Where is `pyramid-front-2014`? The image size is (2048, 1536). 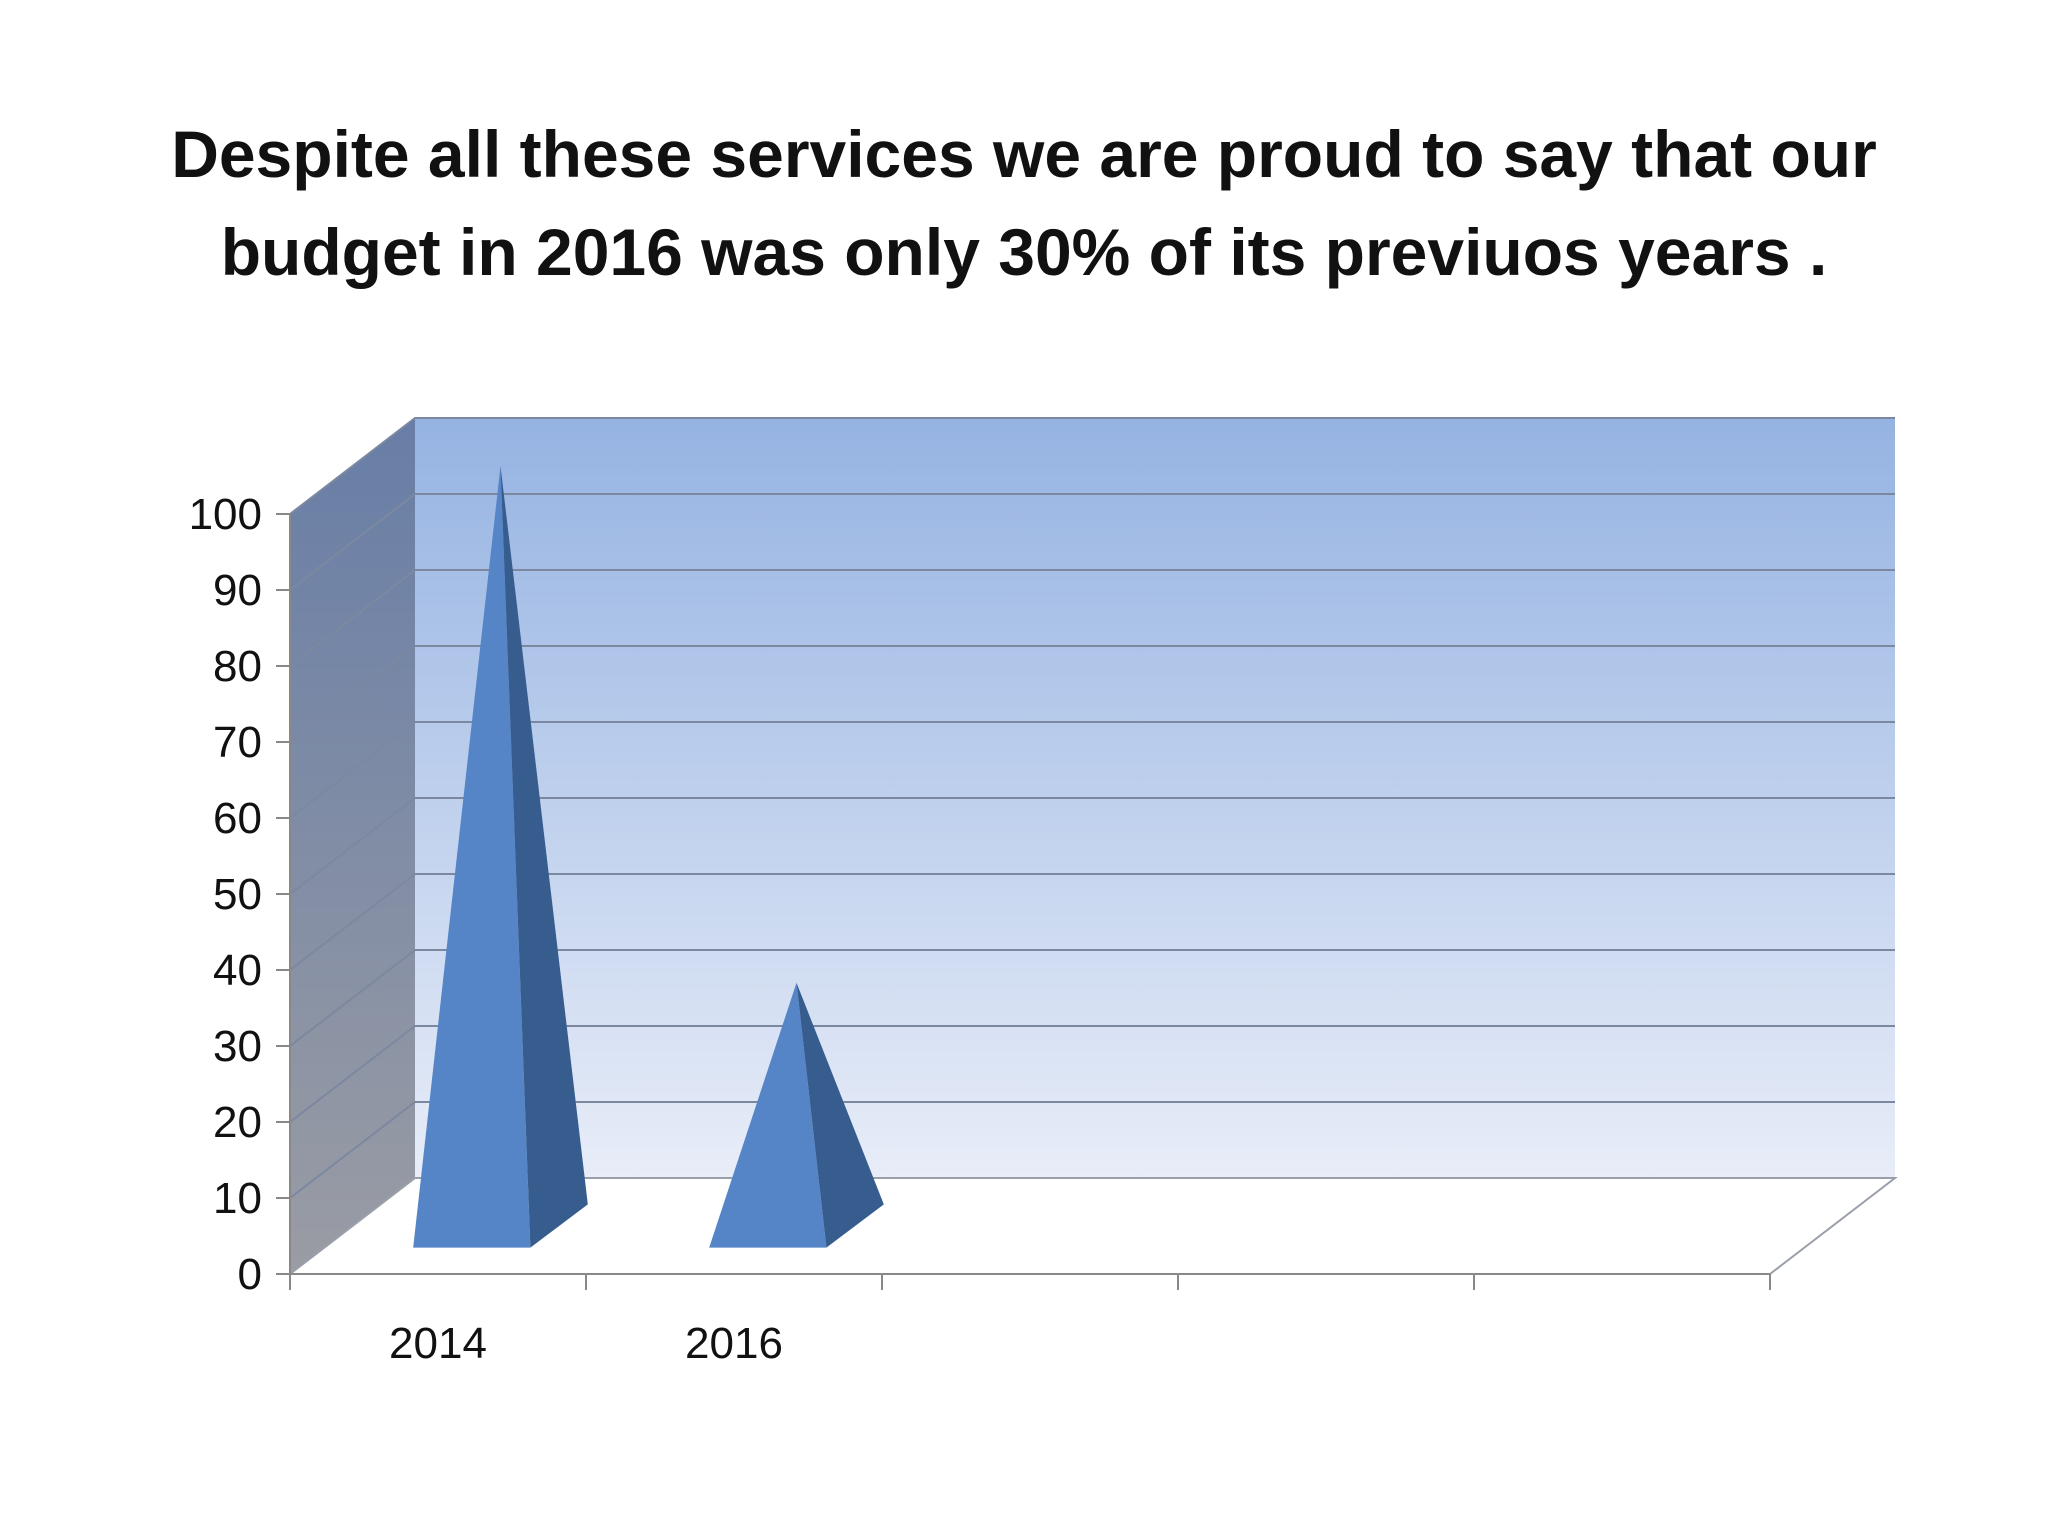
pyramid-front-2014 is located at coordinates (472, 857).